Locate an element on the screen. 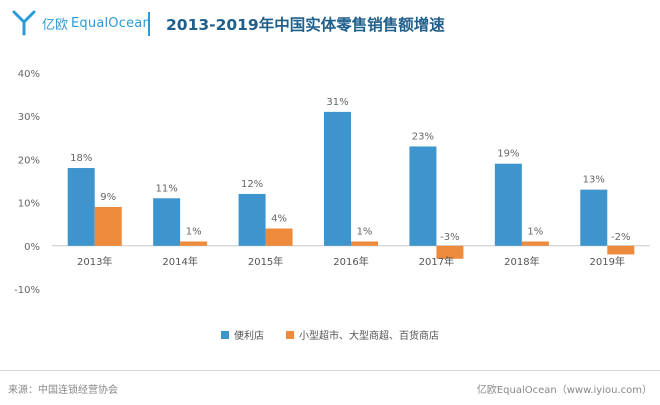 The image size is (660, 405). legend-item-convenience: 便利店 is located at coordinates (242, 334).